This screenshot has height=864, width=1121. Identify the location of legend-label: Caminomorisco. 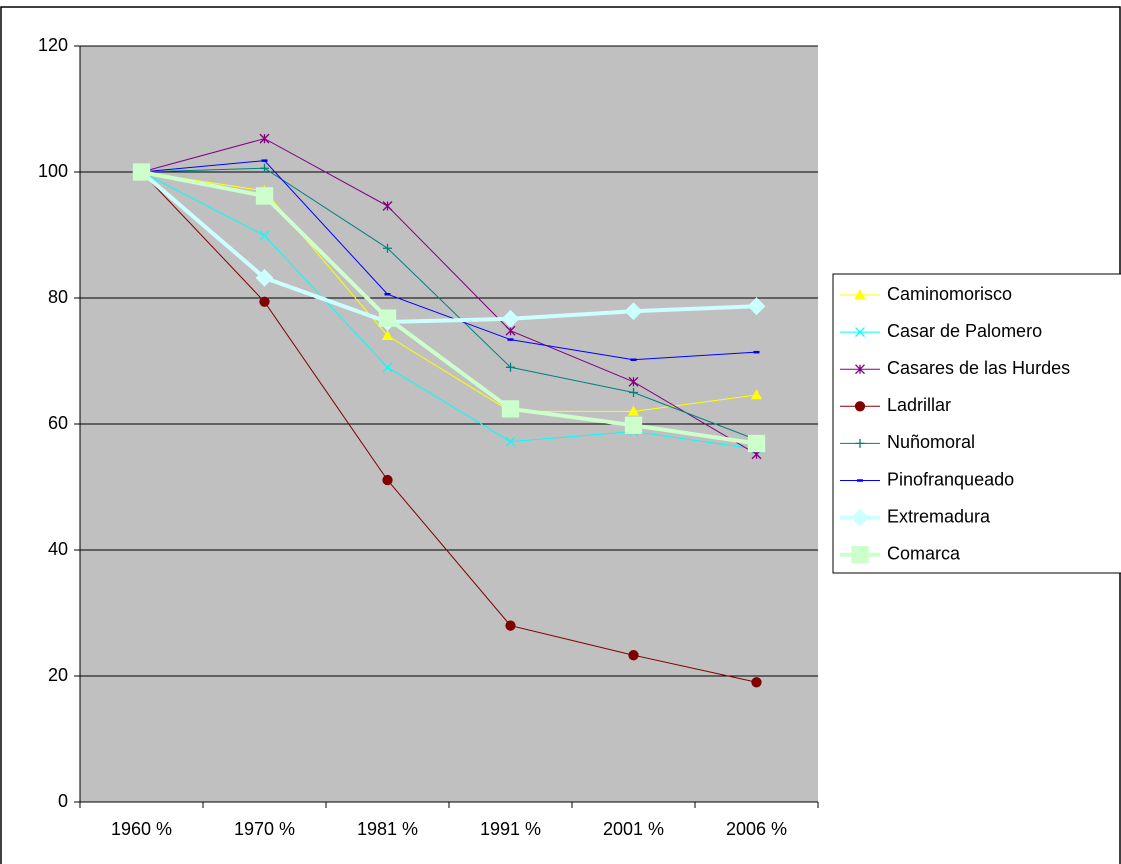
(949, 294).